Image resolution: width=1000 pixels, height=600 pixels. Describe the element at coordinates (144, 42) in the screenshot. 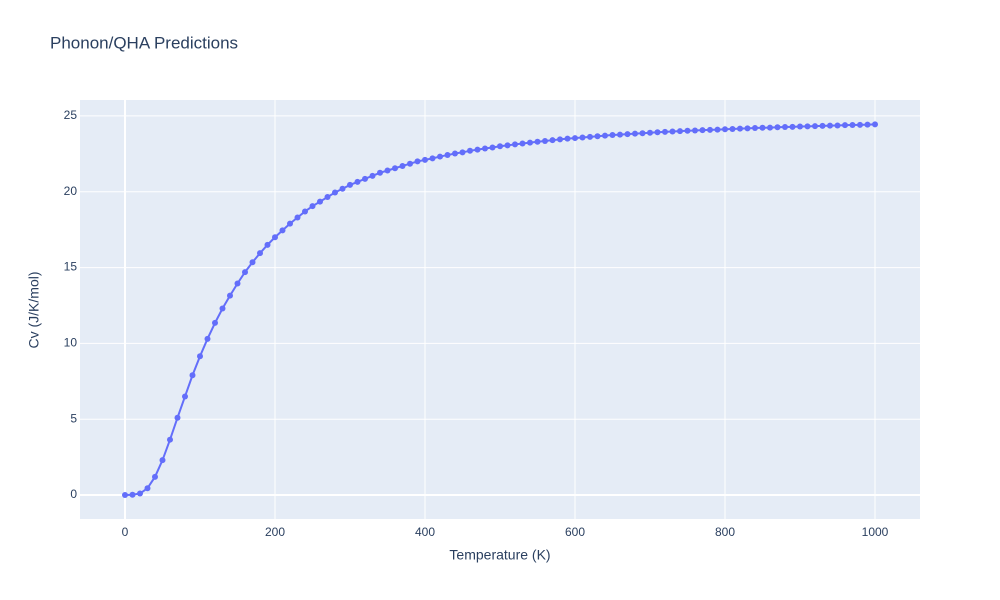

I see `chart-title: Phonon/QHA Predictions` at that location.